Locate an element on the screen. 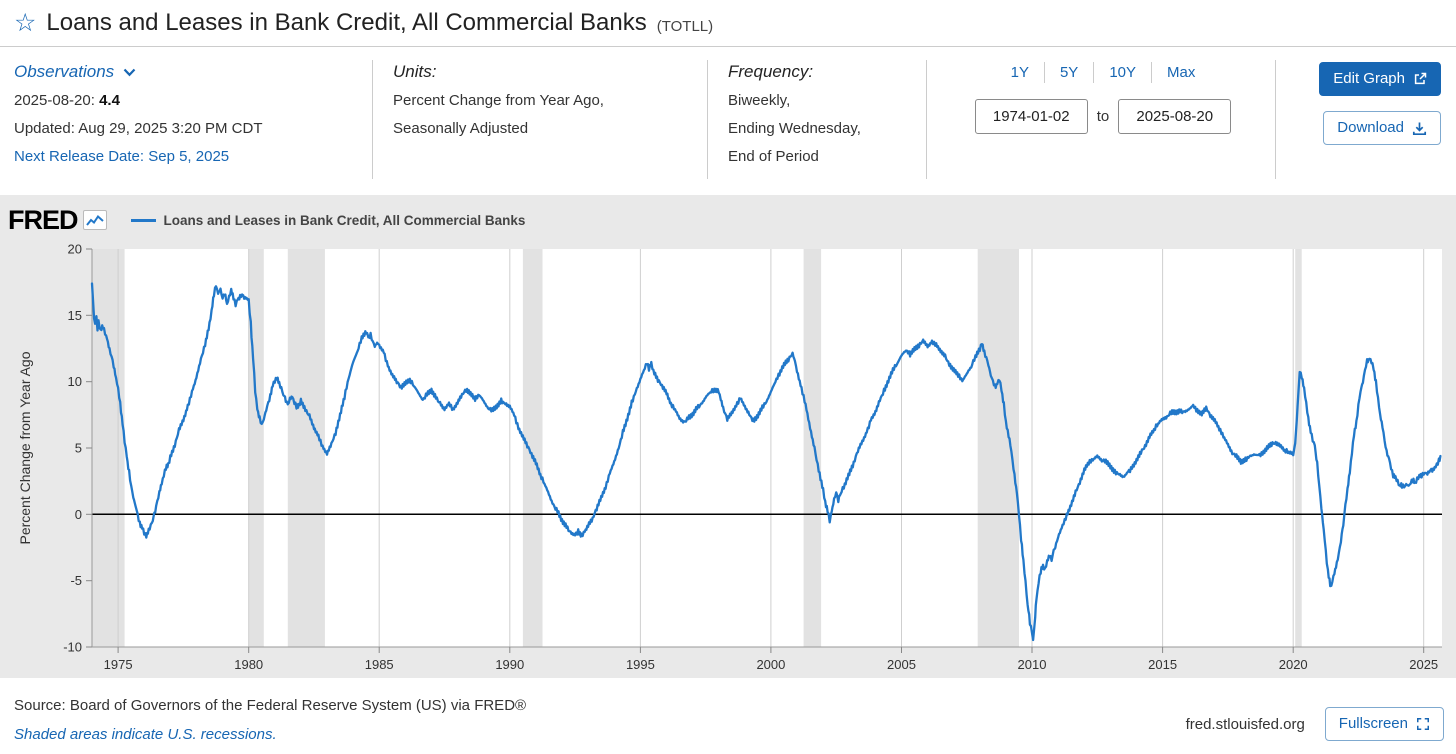  actions-section: Edit Graph Download is located at coordinates (1366, 119).